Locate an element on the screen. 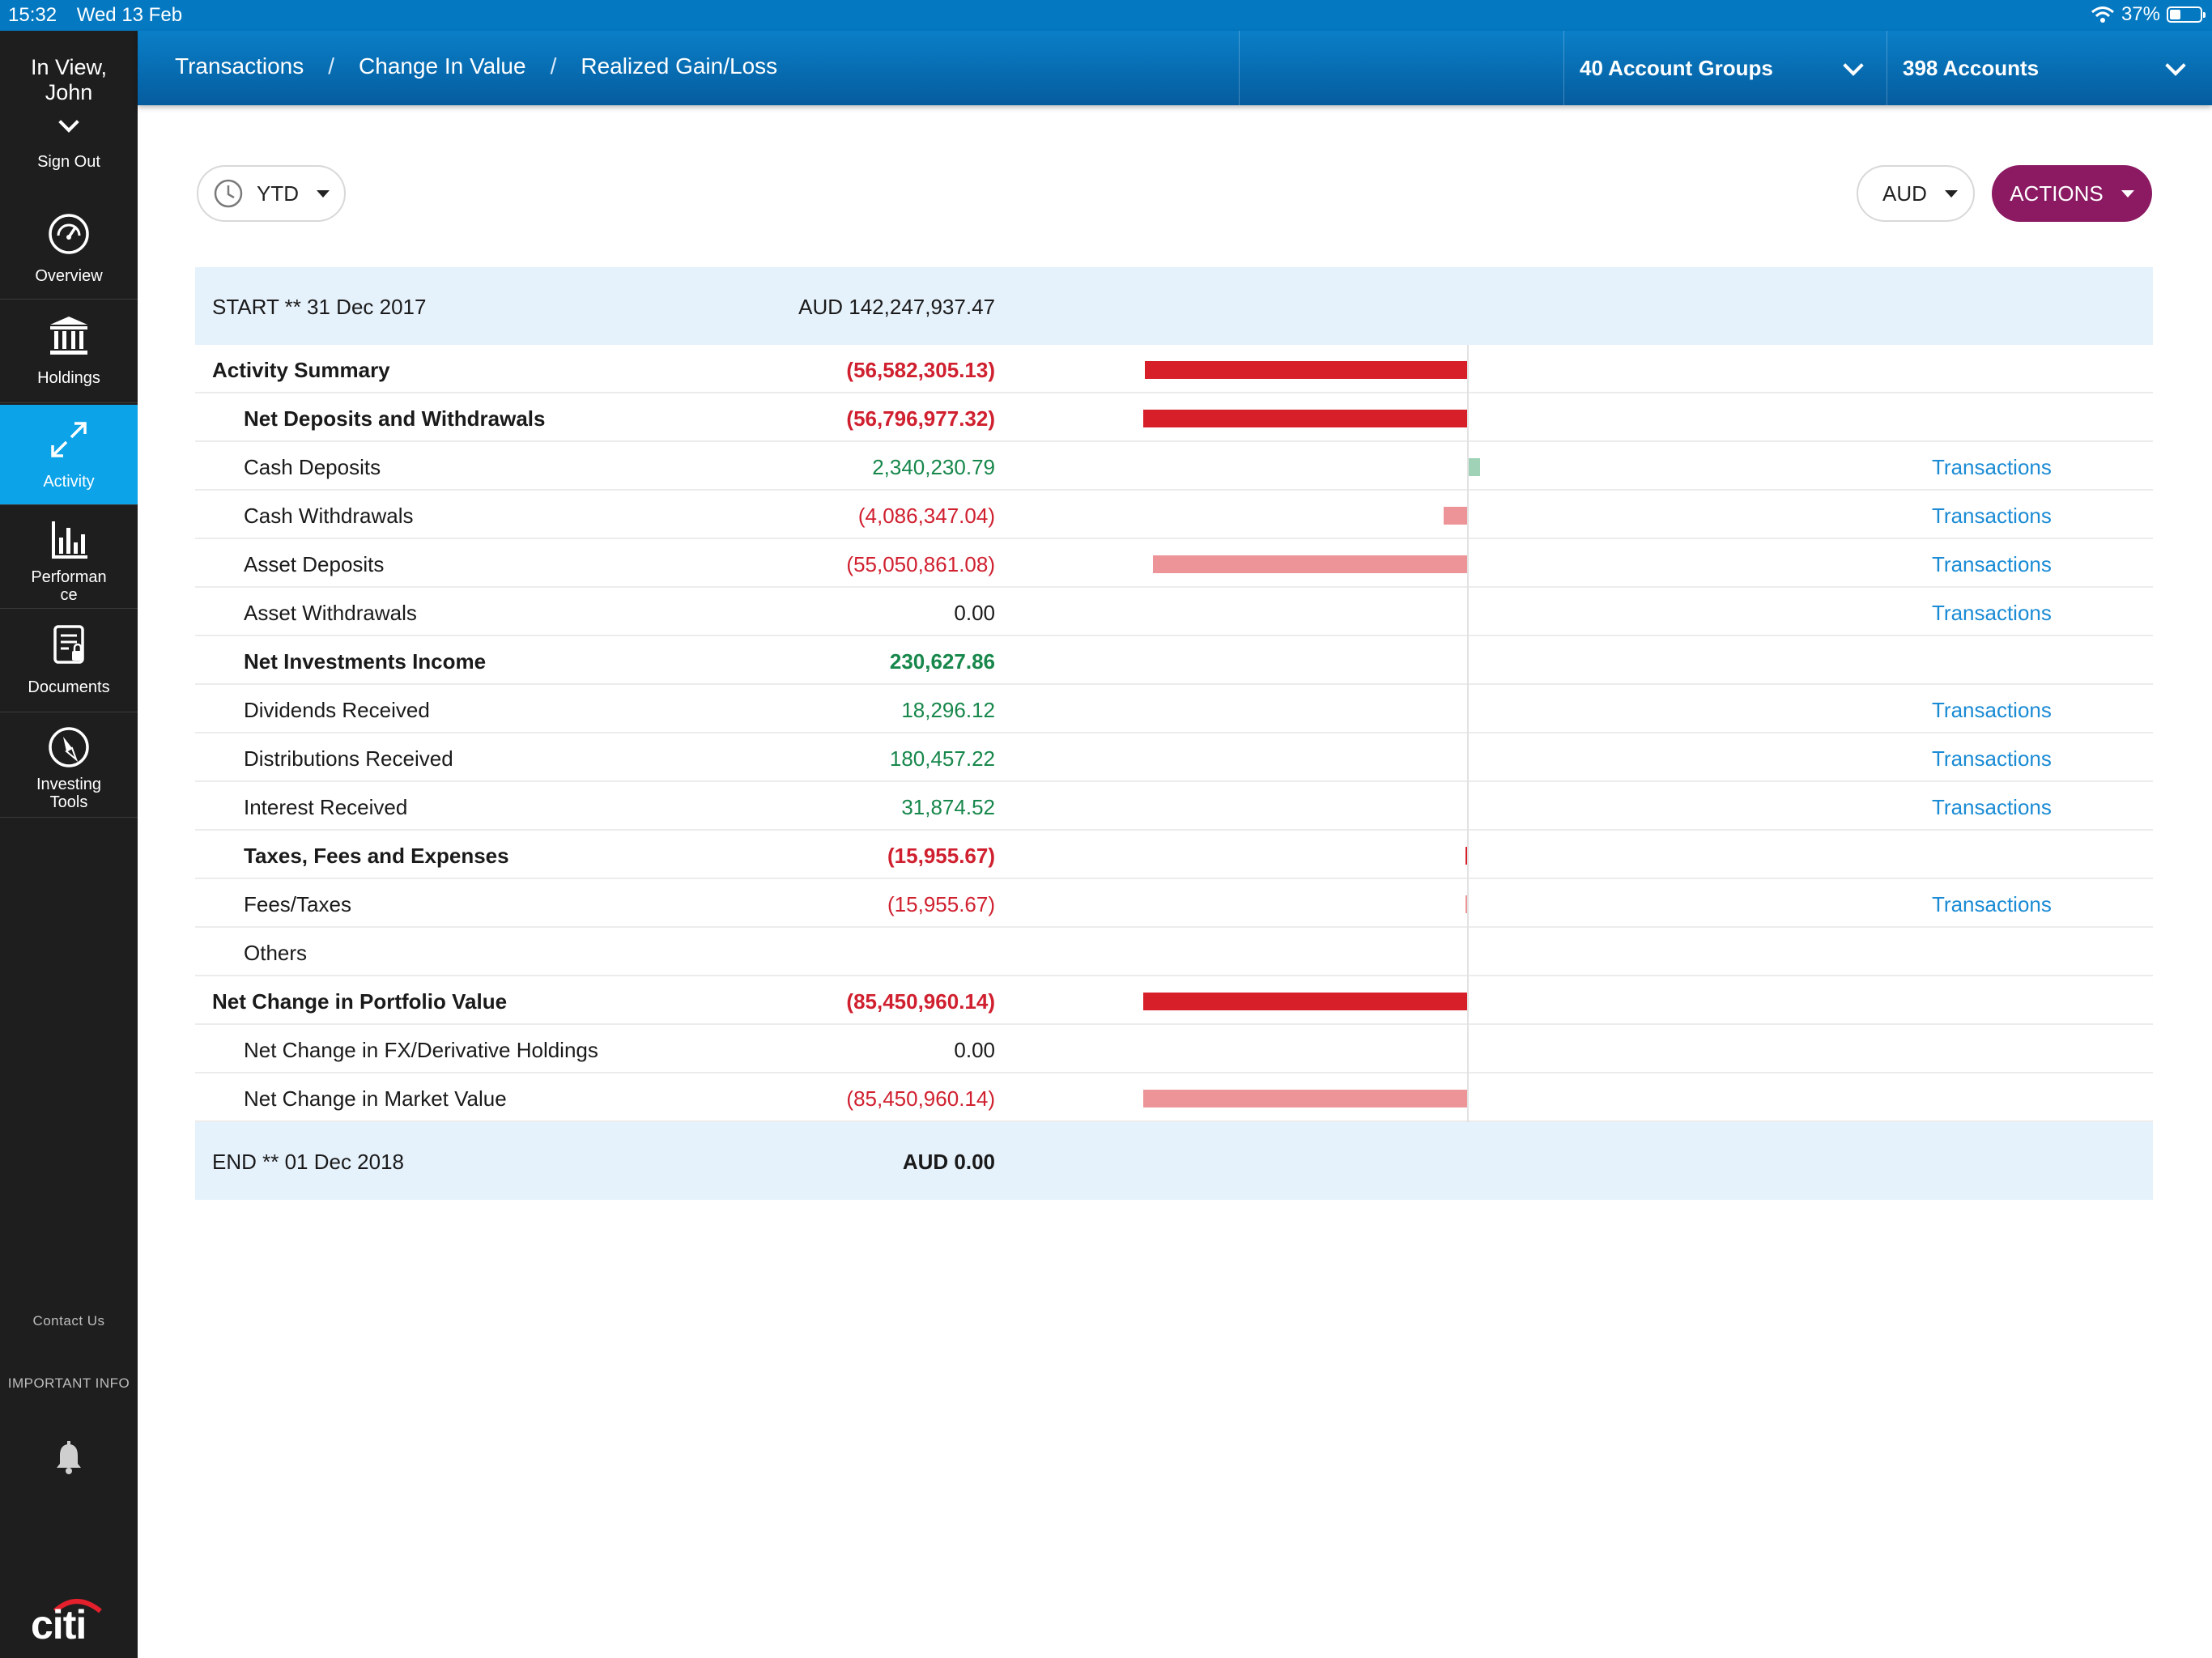 The image size is (2212, 1658). citi-logo-text: citi is located at coordinates (59, 1624).